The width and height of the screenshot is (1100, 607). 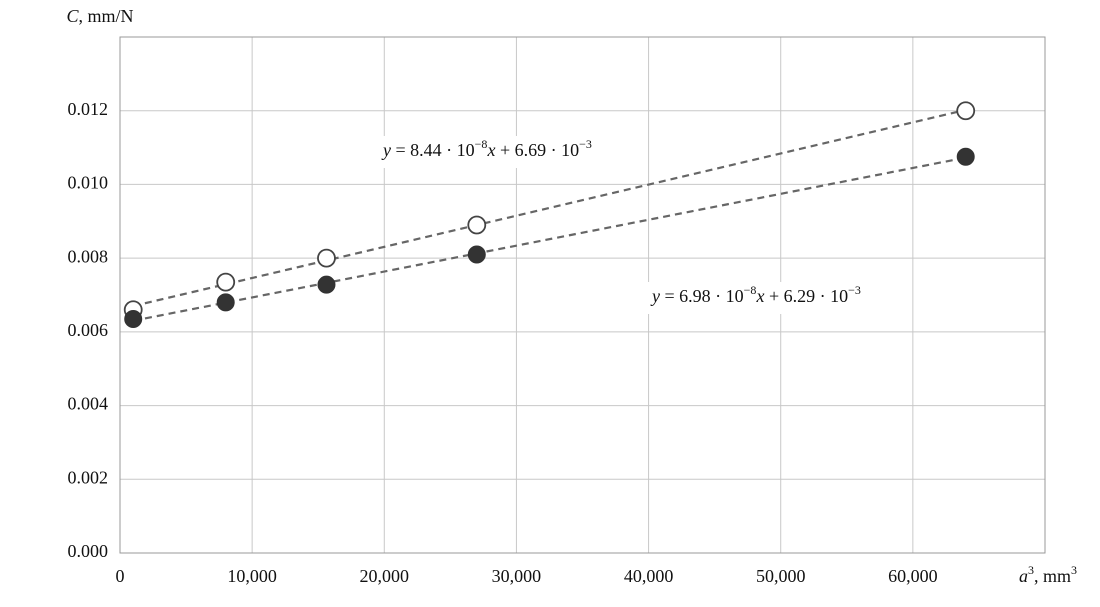 What do you see at coordinates (517, 576) in the screenshot?
I see `x-tick-label: 30,000` at bounding box center [517, 576].